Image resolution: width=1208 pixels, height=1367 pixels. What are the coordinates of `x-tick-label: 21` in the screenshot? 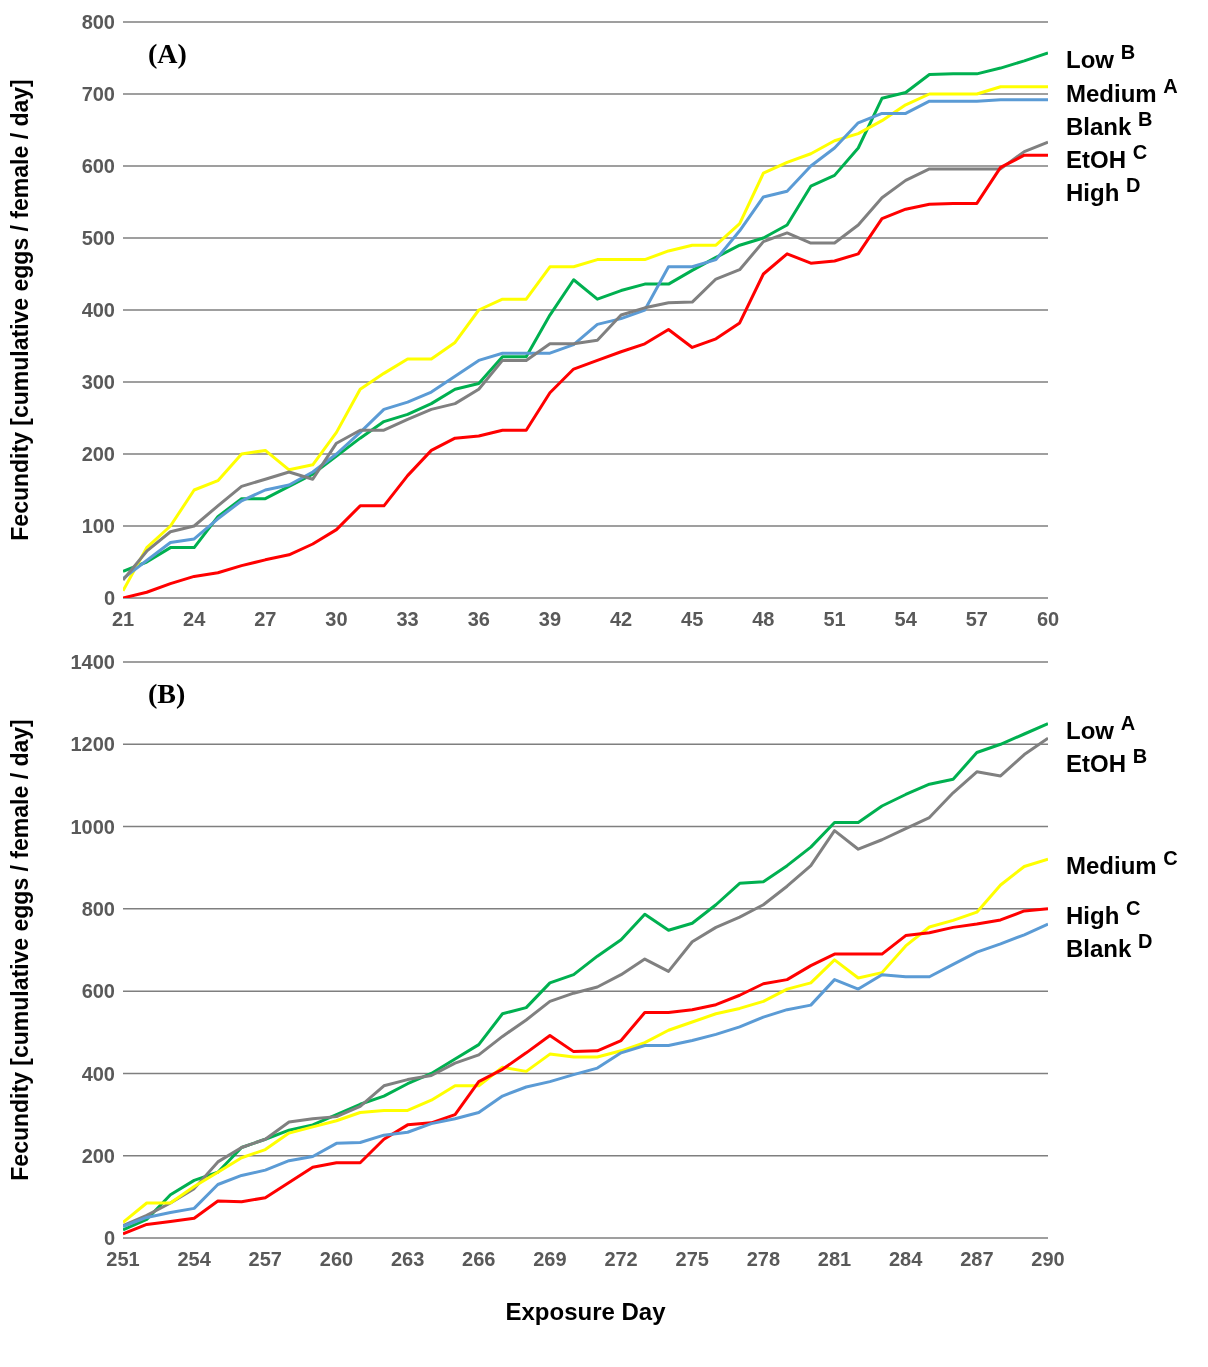 It's located at (123, 619).